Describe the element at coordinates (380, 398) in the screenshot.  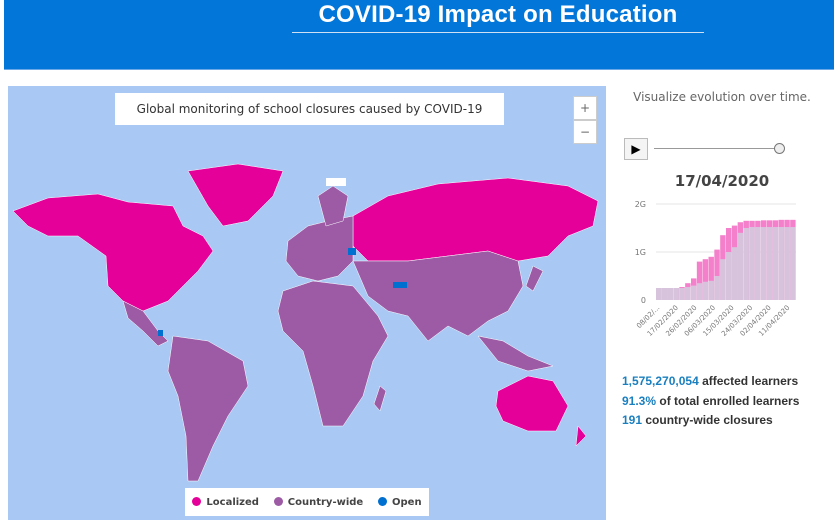
I see `madagascar` at that location.